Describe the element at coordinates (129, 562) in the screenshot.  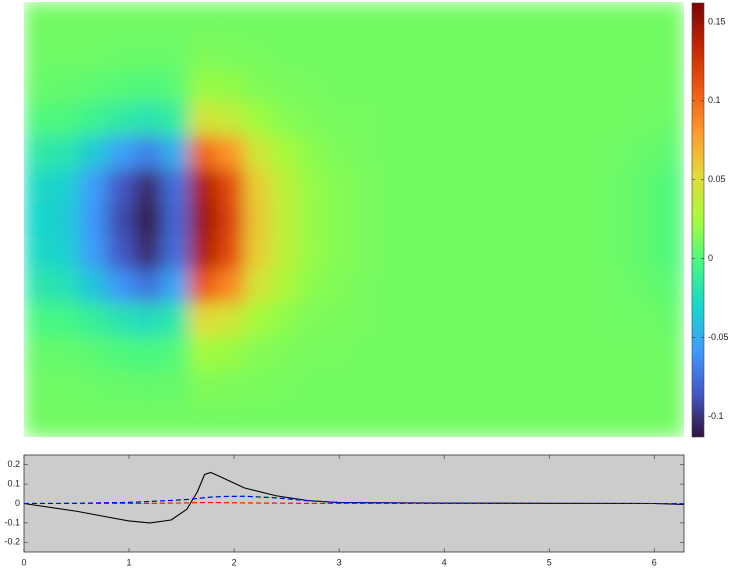
I see `x-tick-label: 1` at that location.